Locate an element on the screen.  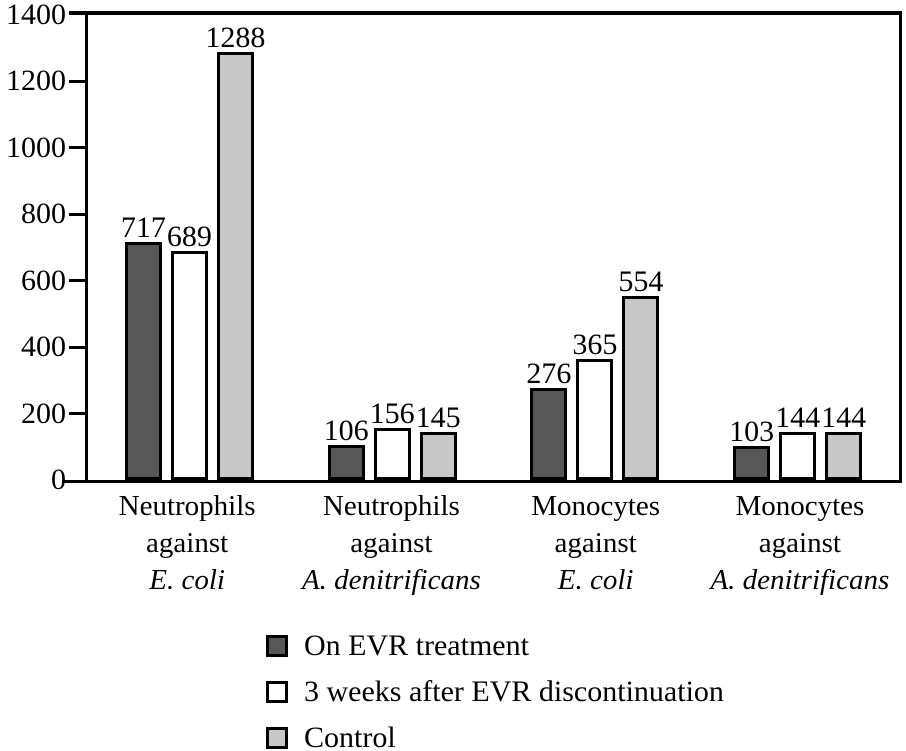
y-axis-tick-label: 800 is located at coordinates (43, 214).